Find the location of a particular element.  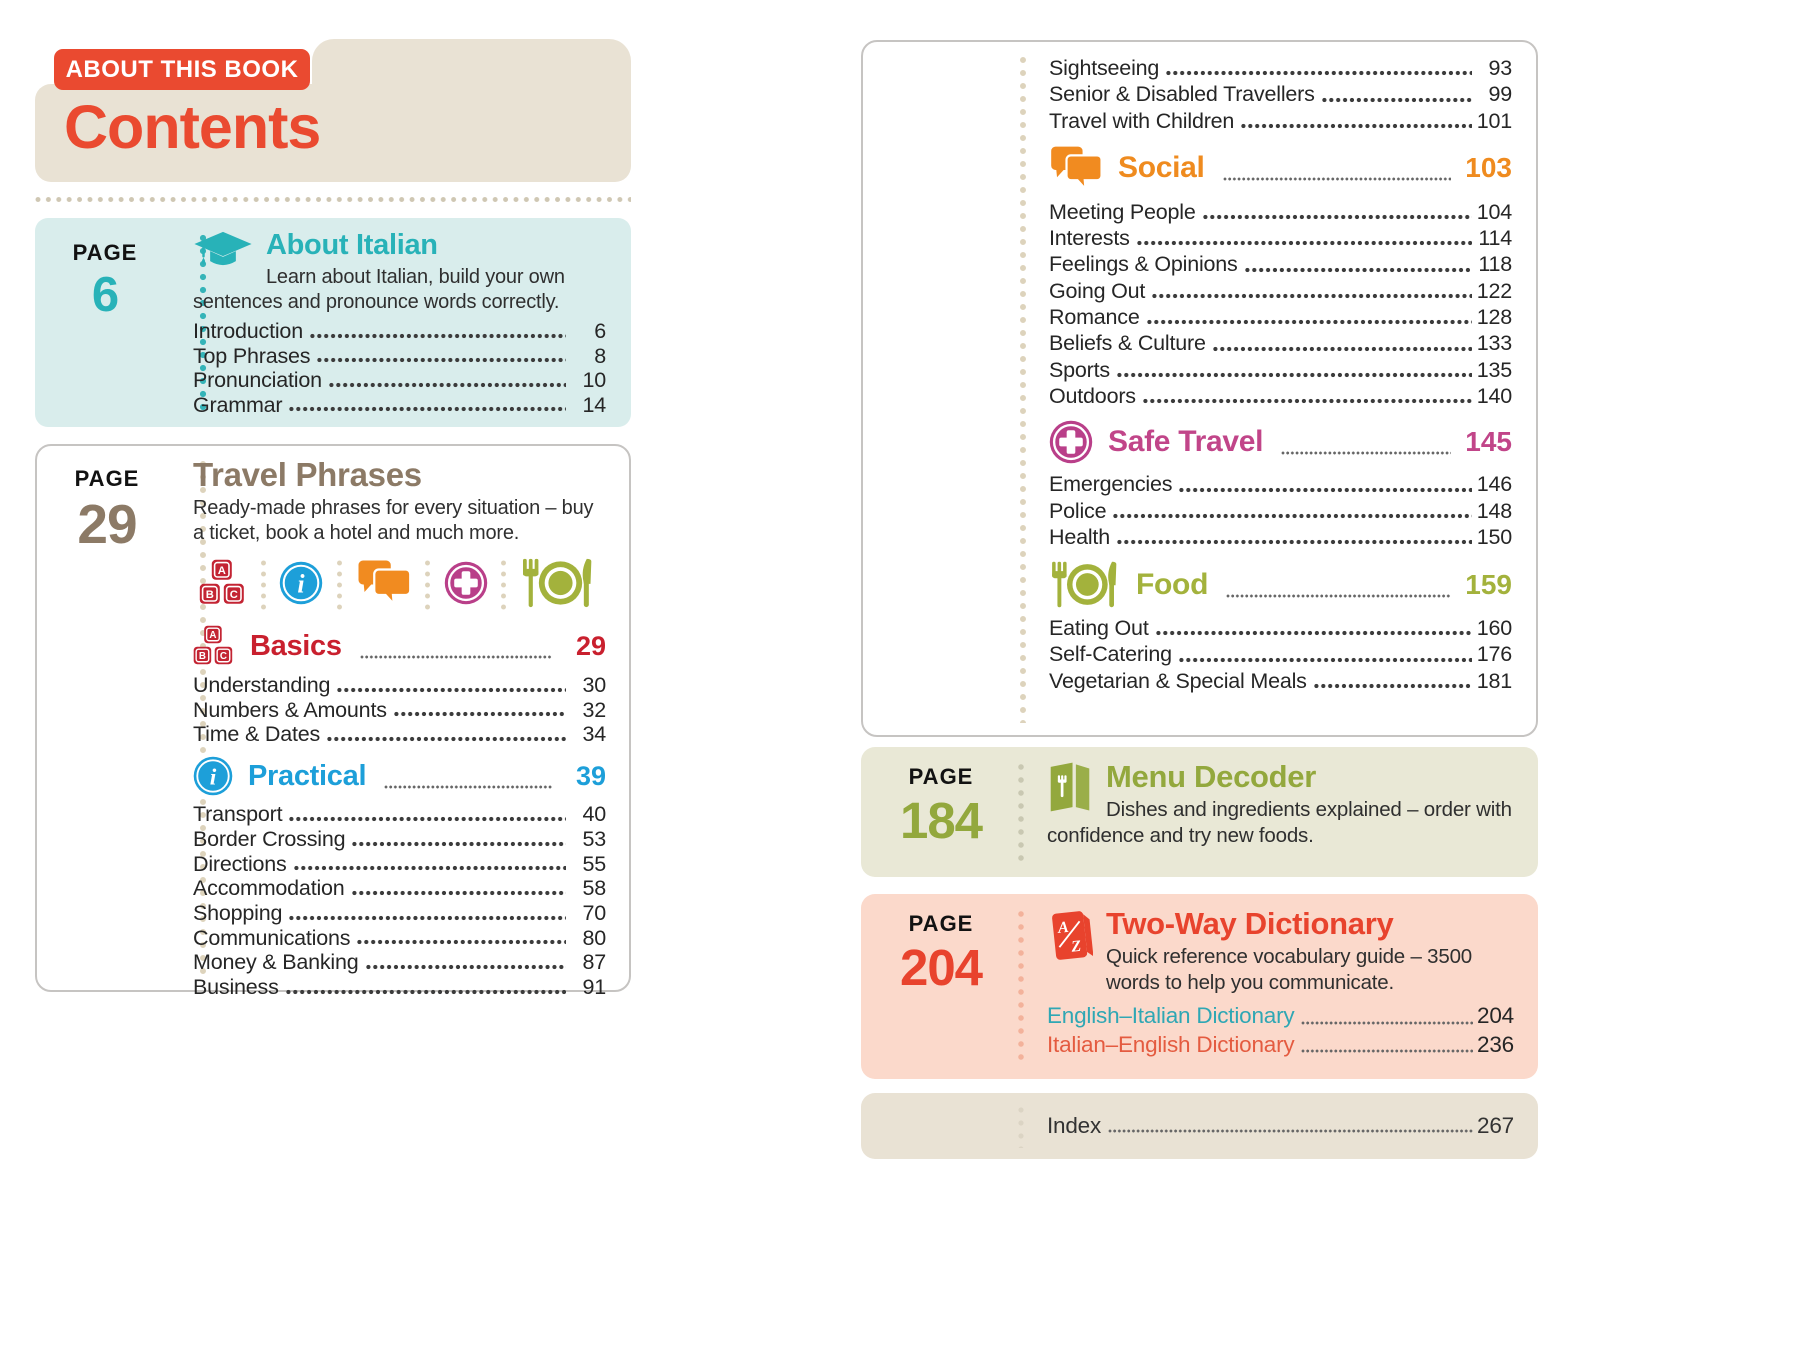

toc-row: Police 148 is located at coordinates (1280, 511).